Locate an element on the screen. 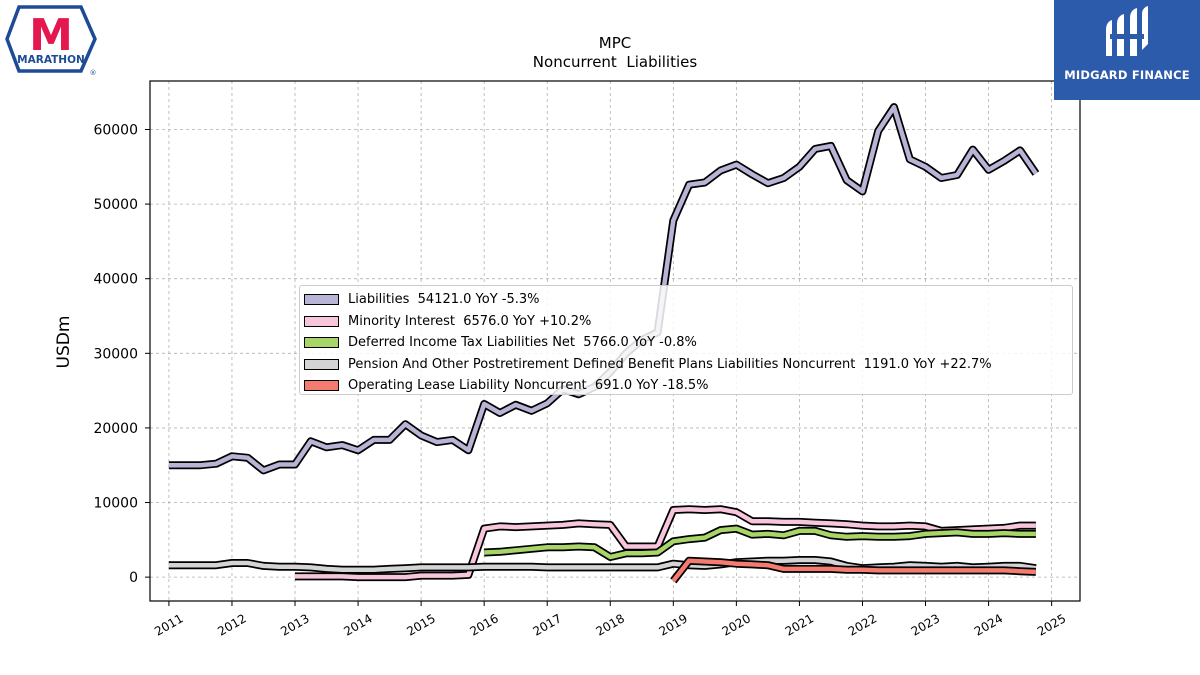  x-tick-label: 2020 is located at coordinates (736, 624).